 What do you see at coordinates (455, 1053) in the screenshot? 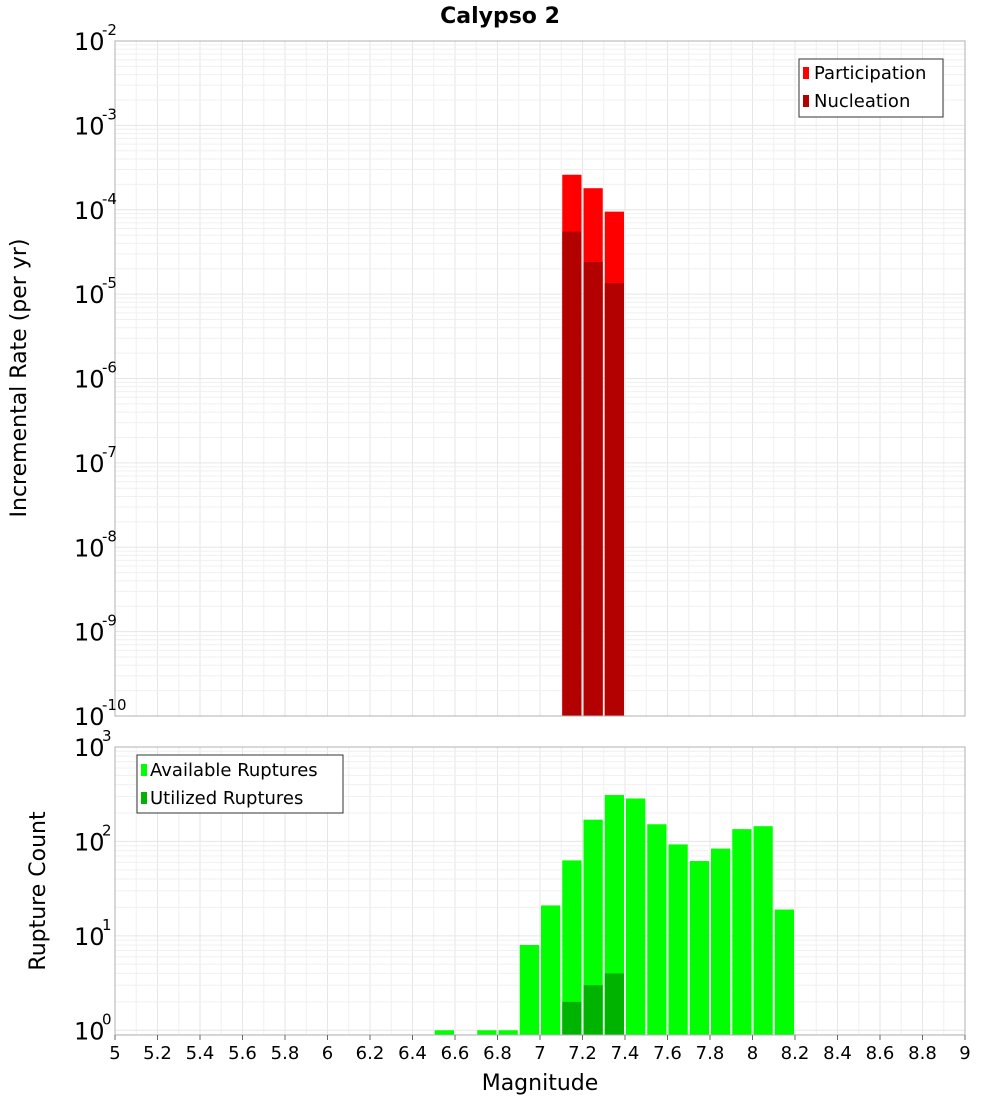
I see `x-tick-label: 6.6` at bounding box center [455, 1053].